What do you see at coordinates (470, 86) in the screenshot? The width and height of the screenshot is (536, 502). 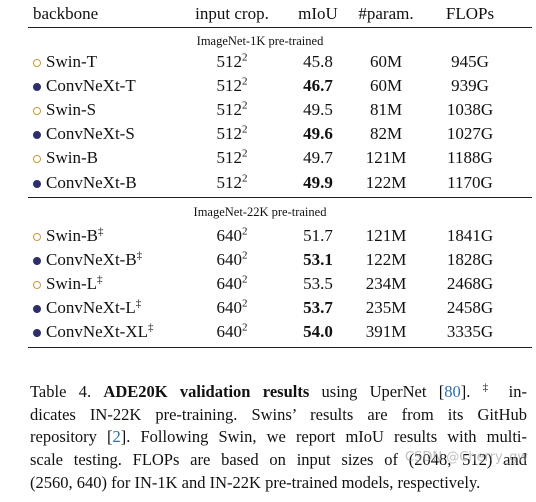 I see `flops: 939G` at bounding box center [470, 86].